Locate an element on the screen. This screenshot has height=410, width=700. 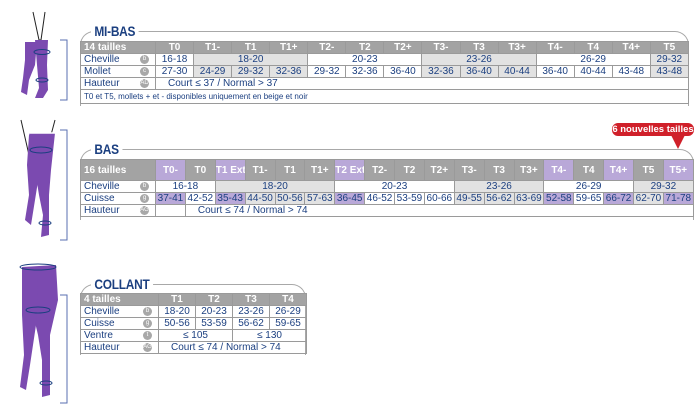
size-header: T1 Extra- is located at coordinates (230, 170).